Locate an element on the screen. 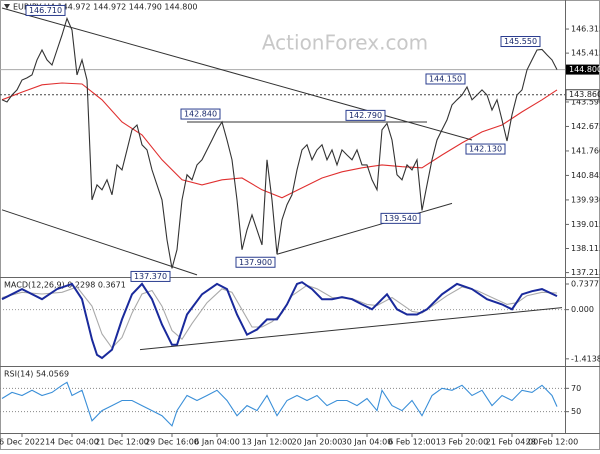  x-tick-label: 21 Dec 12:00 is located at coordinates (122, 442).